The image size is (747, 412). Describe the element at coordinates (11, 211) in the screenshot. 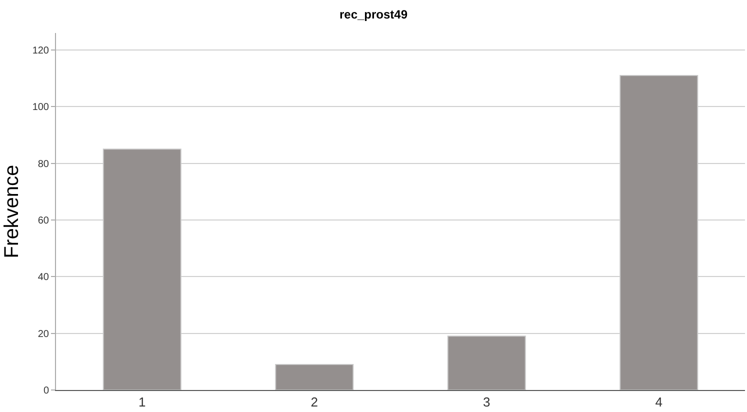

I see `y-axis-title: Frekvence` at that location.